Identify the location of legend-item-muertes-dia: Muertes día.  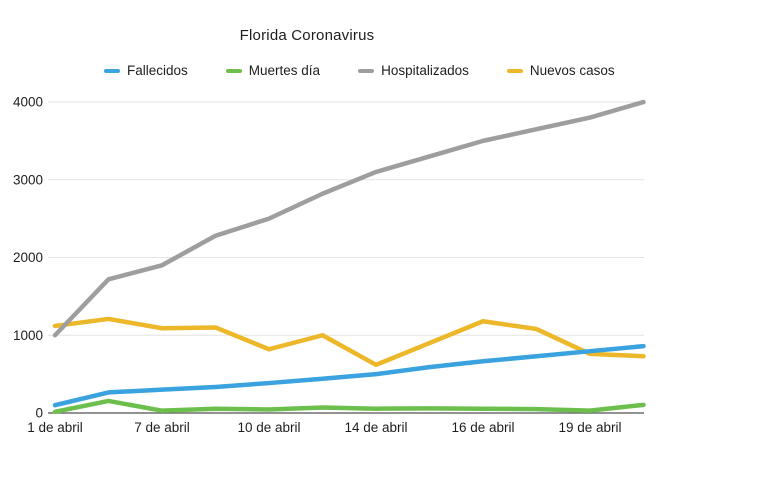
(273, 70).